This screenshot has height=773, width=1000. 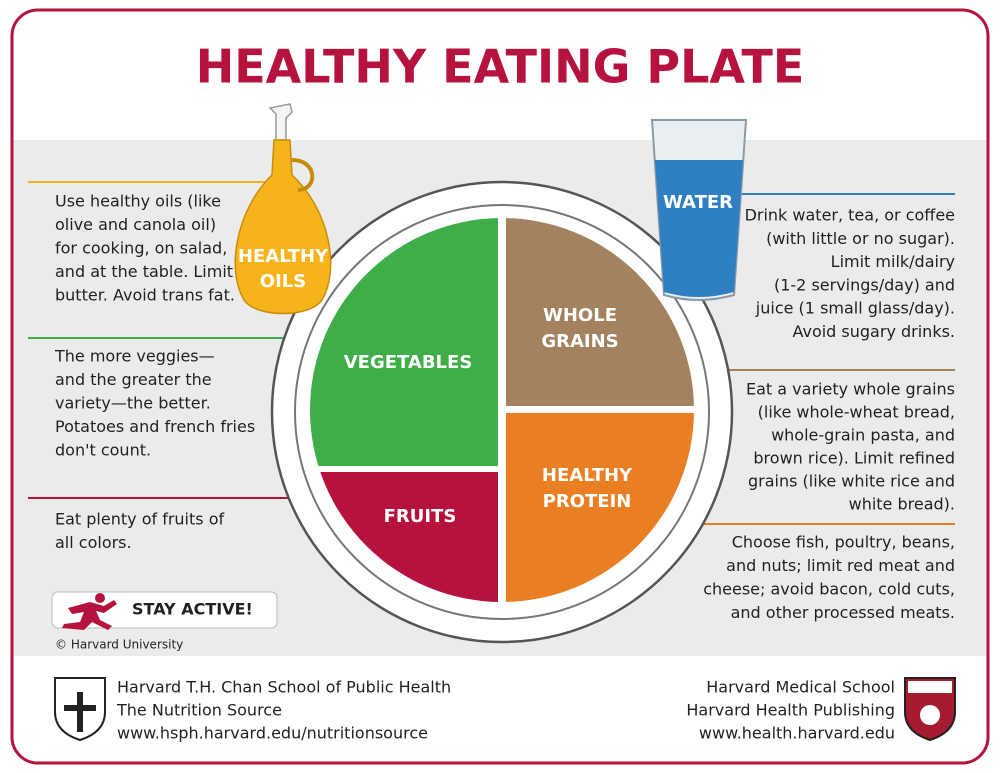 I want to click on vegetables-text: and the greater the, so click(x=133, y=379).